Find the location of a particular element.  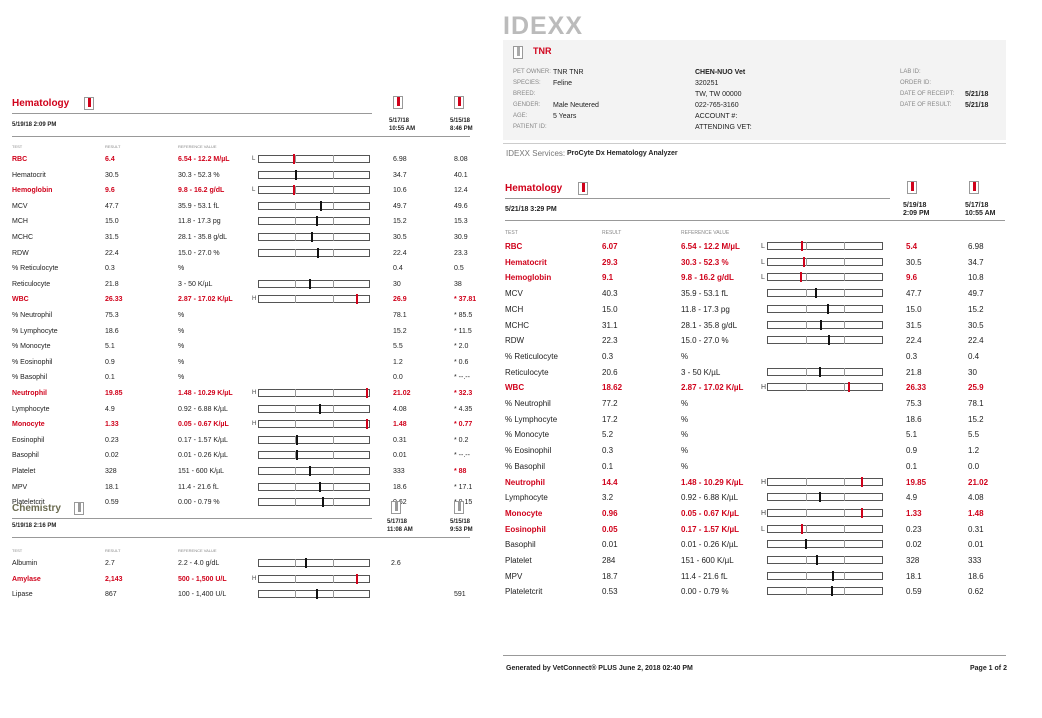

reference: 1.48 - 10.29 K/µL is located at coordinates (205, 393).